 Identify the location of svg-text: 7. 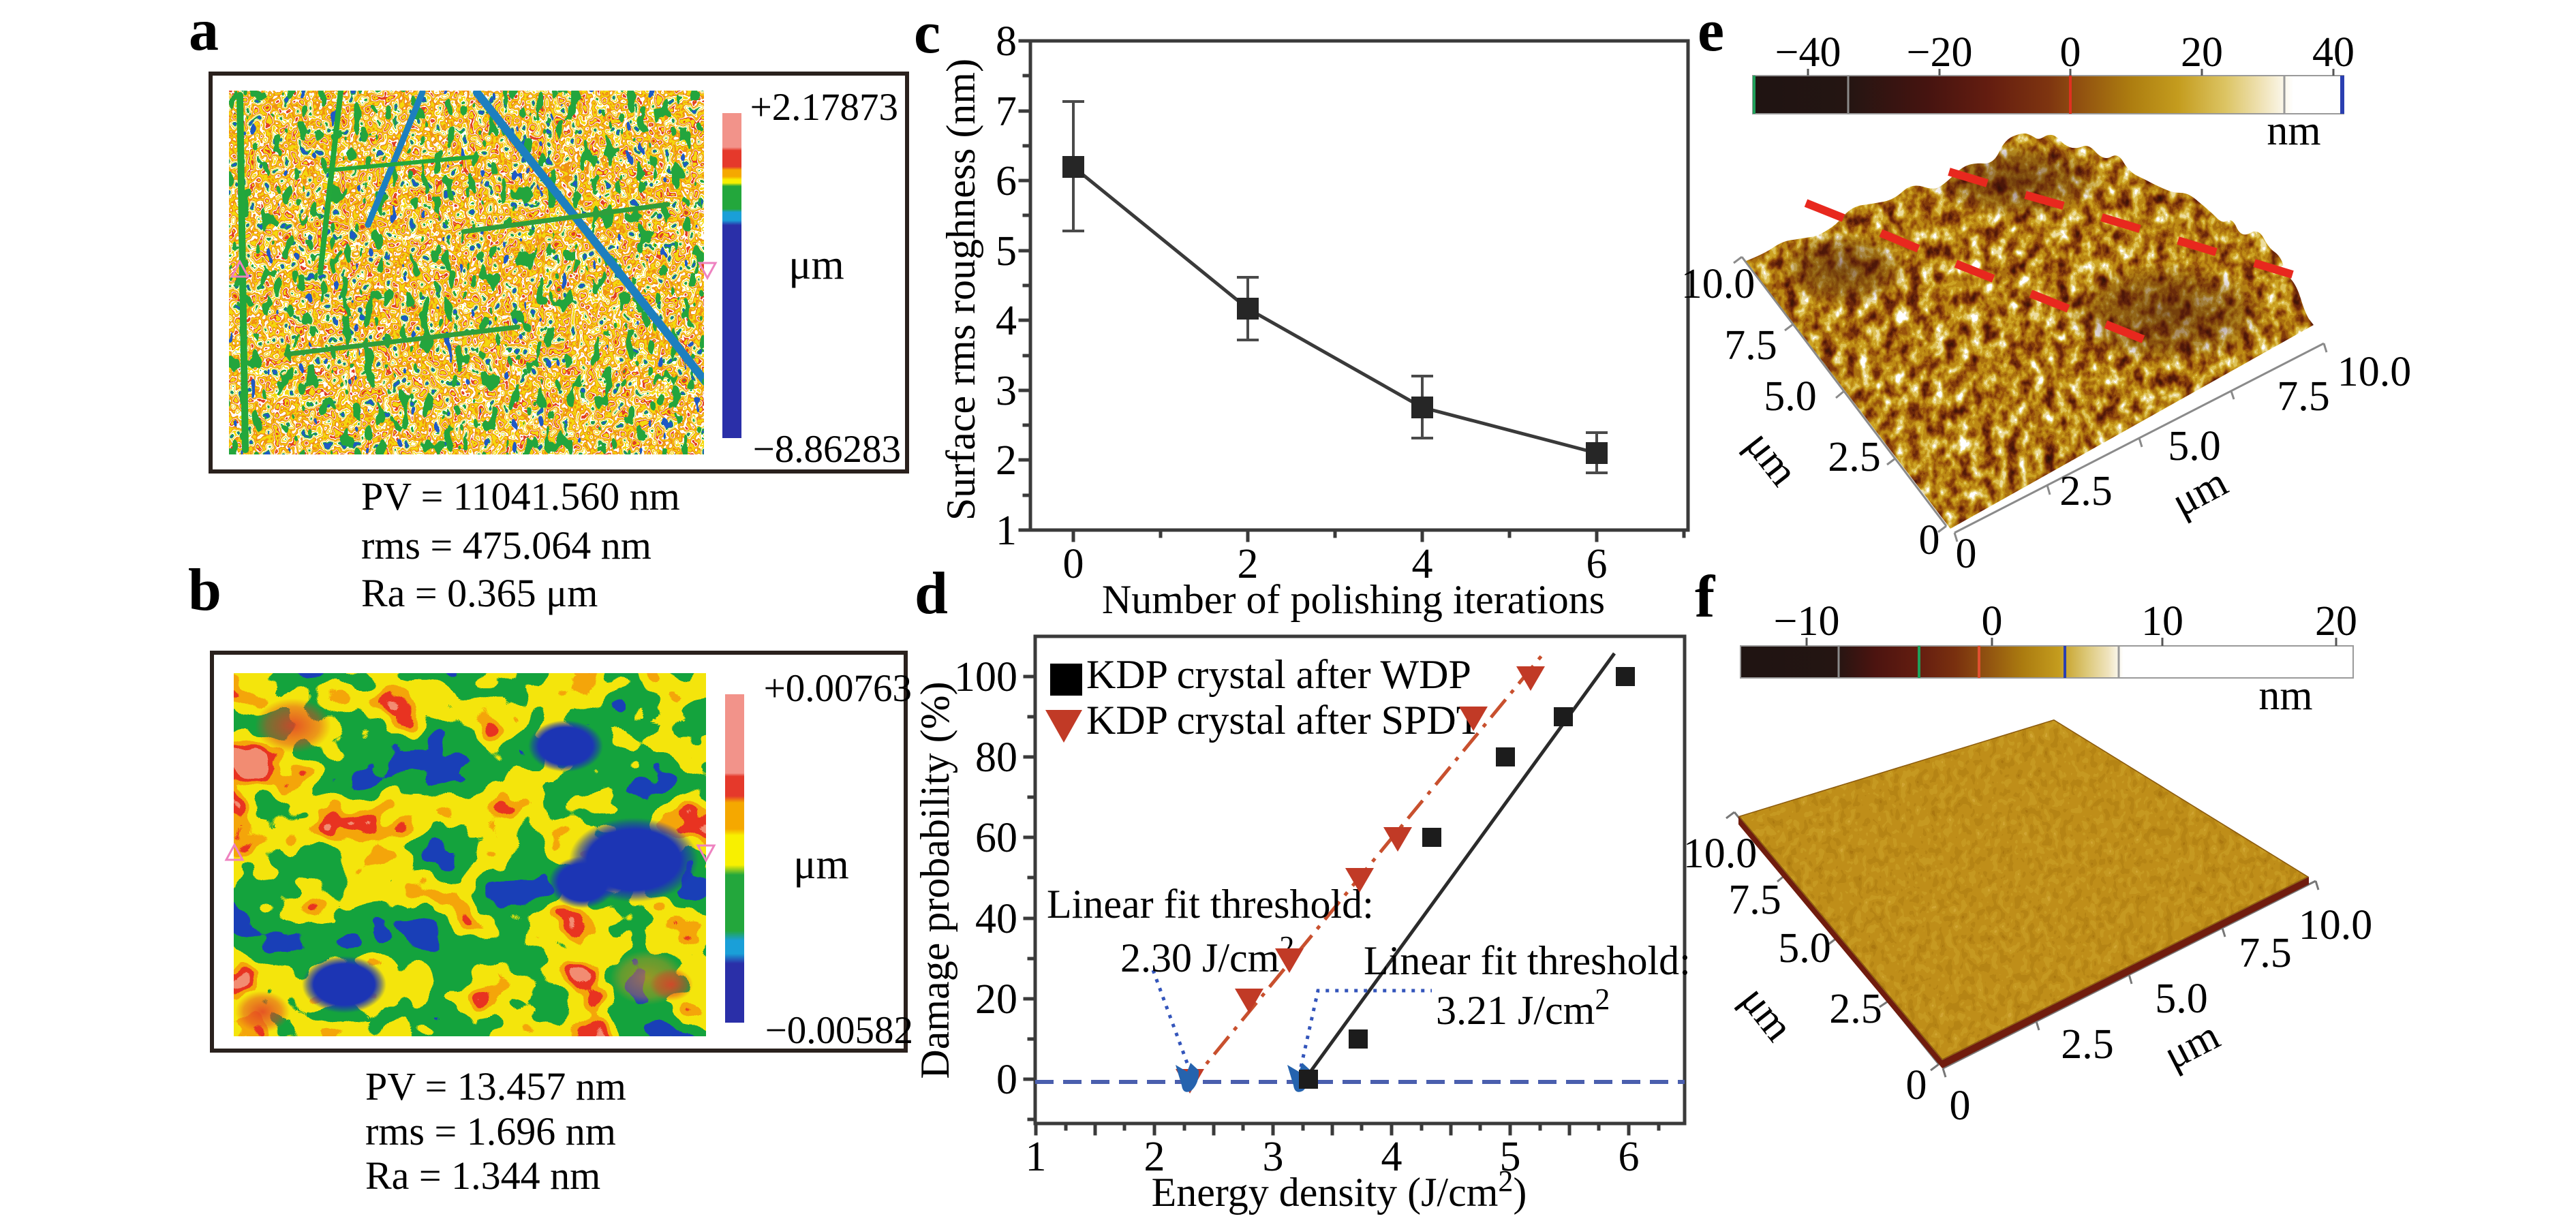
(1006, 112).